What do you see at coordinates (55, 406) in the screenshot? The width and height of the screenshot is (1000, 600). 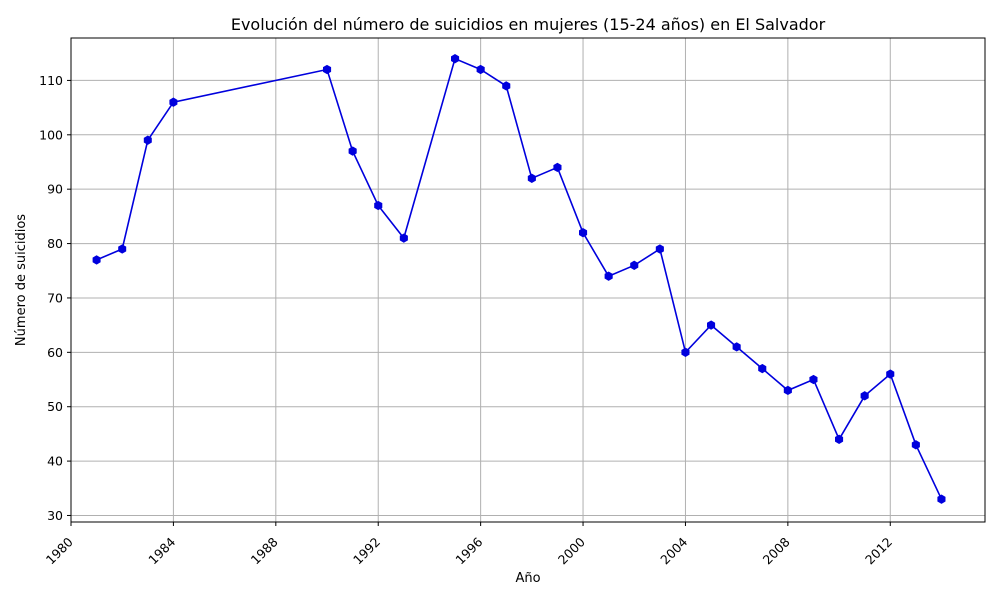 I see `y-tick-label: 50` at bounding box center [55, 406].